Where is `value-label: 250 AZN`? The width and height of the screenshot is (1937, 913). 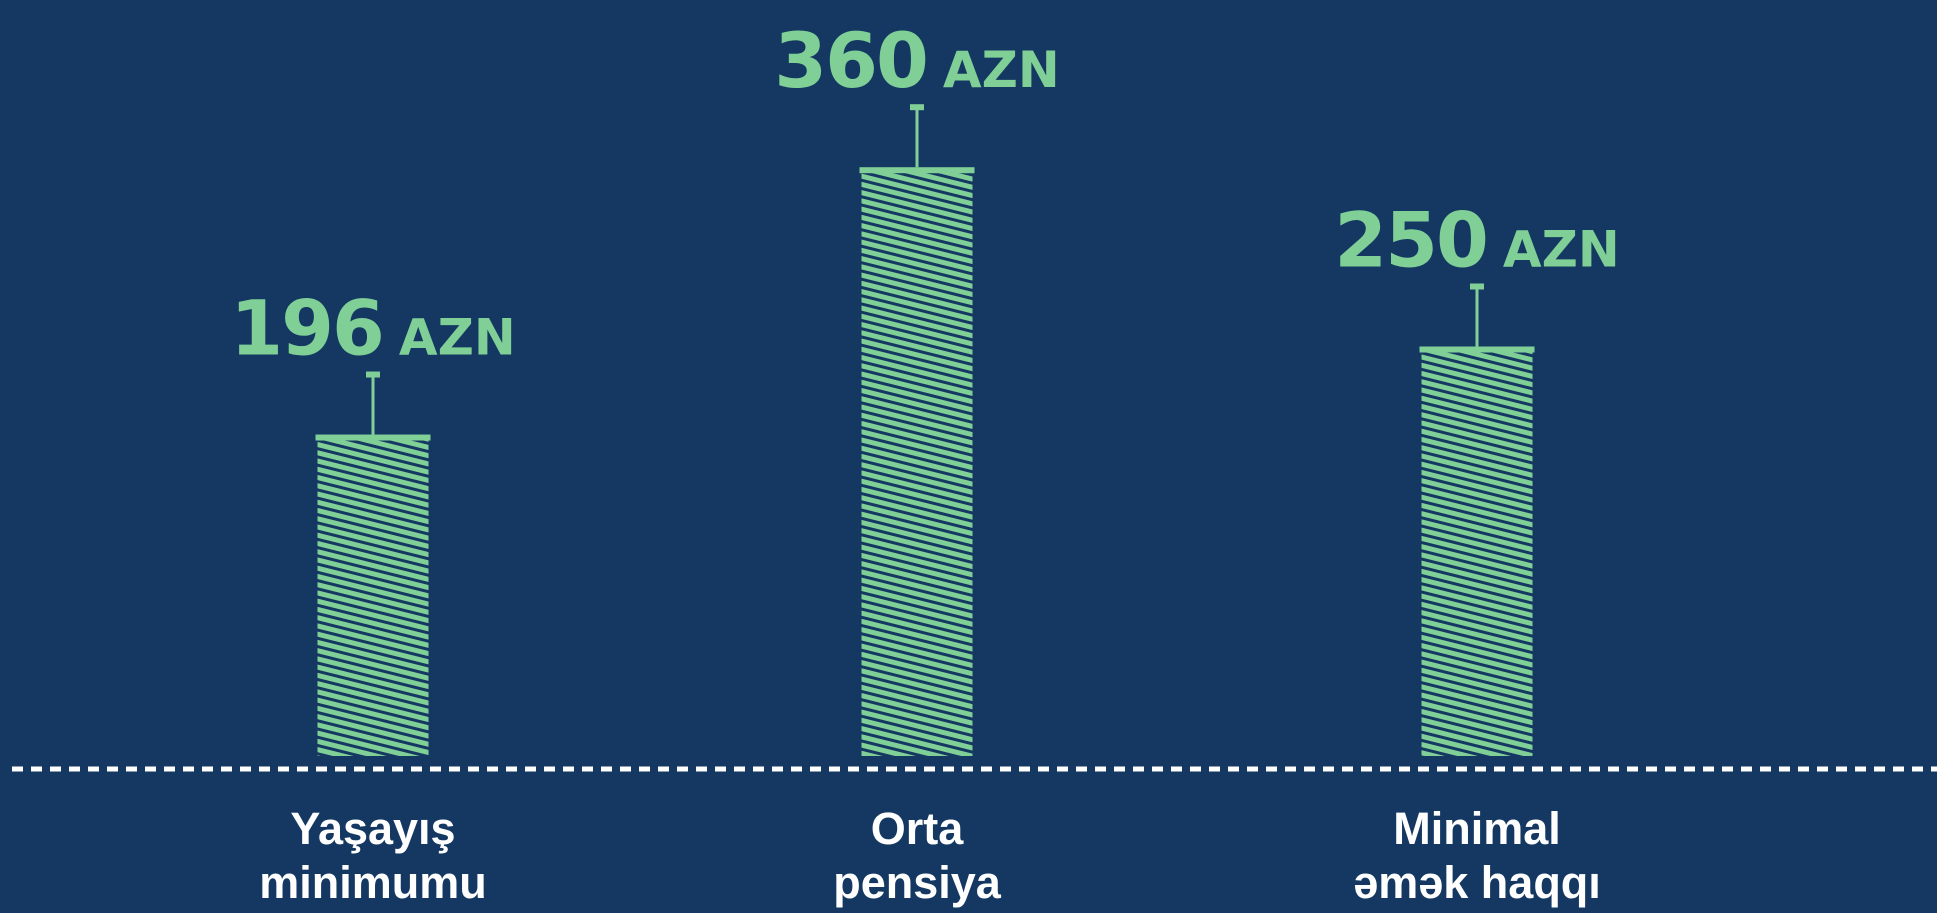 value-label: 250 AZN is located at coordinates (1476, 240).